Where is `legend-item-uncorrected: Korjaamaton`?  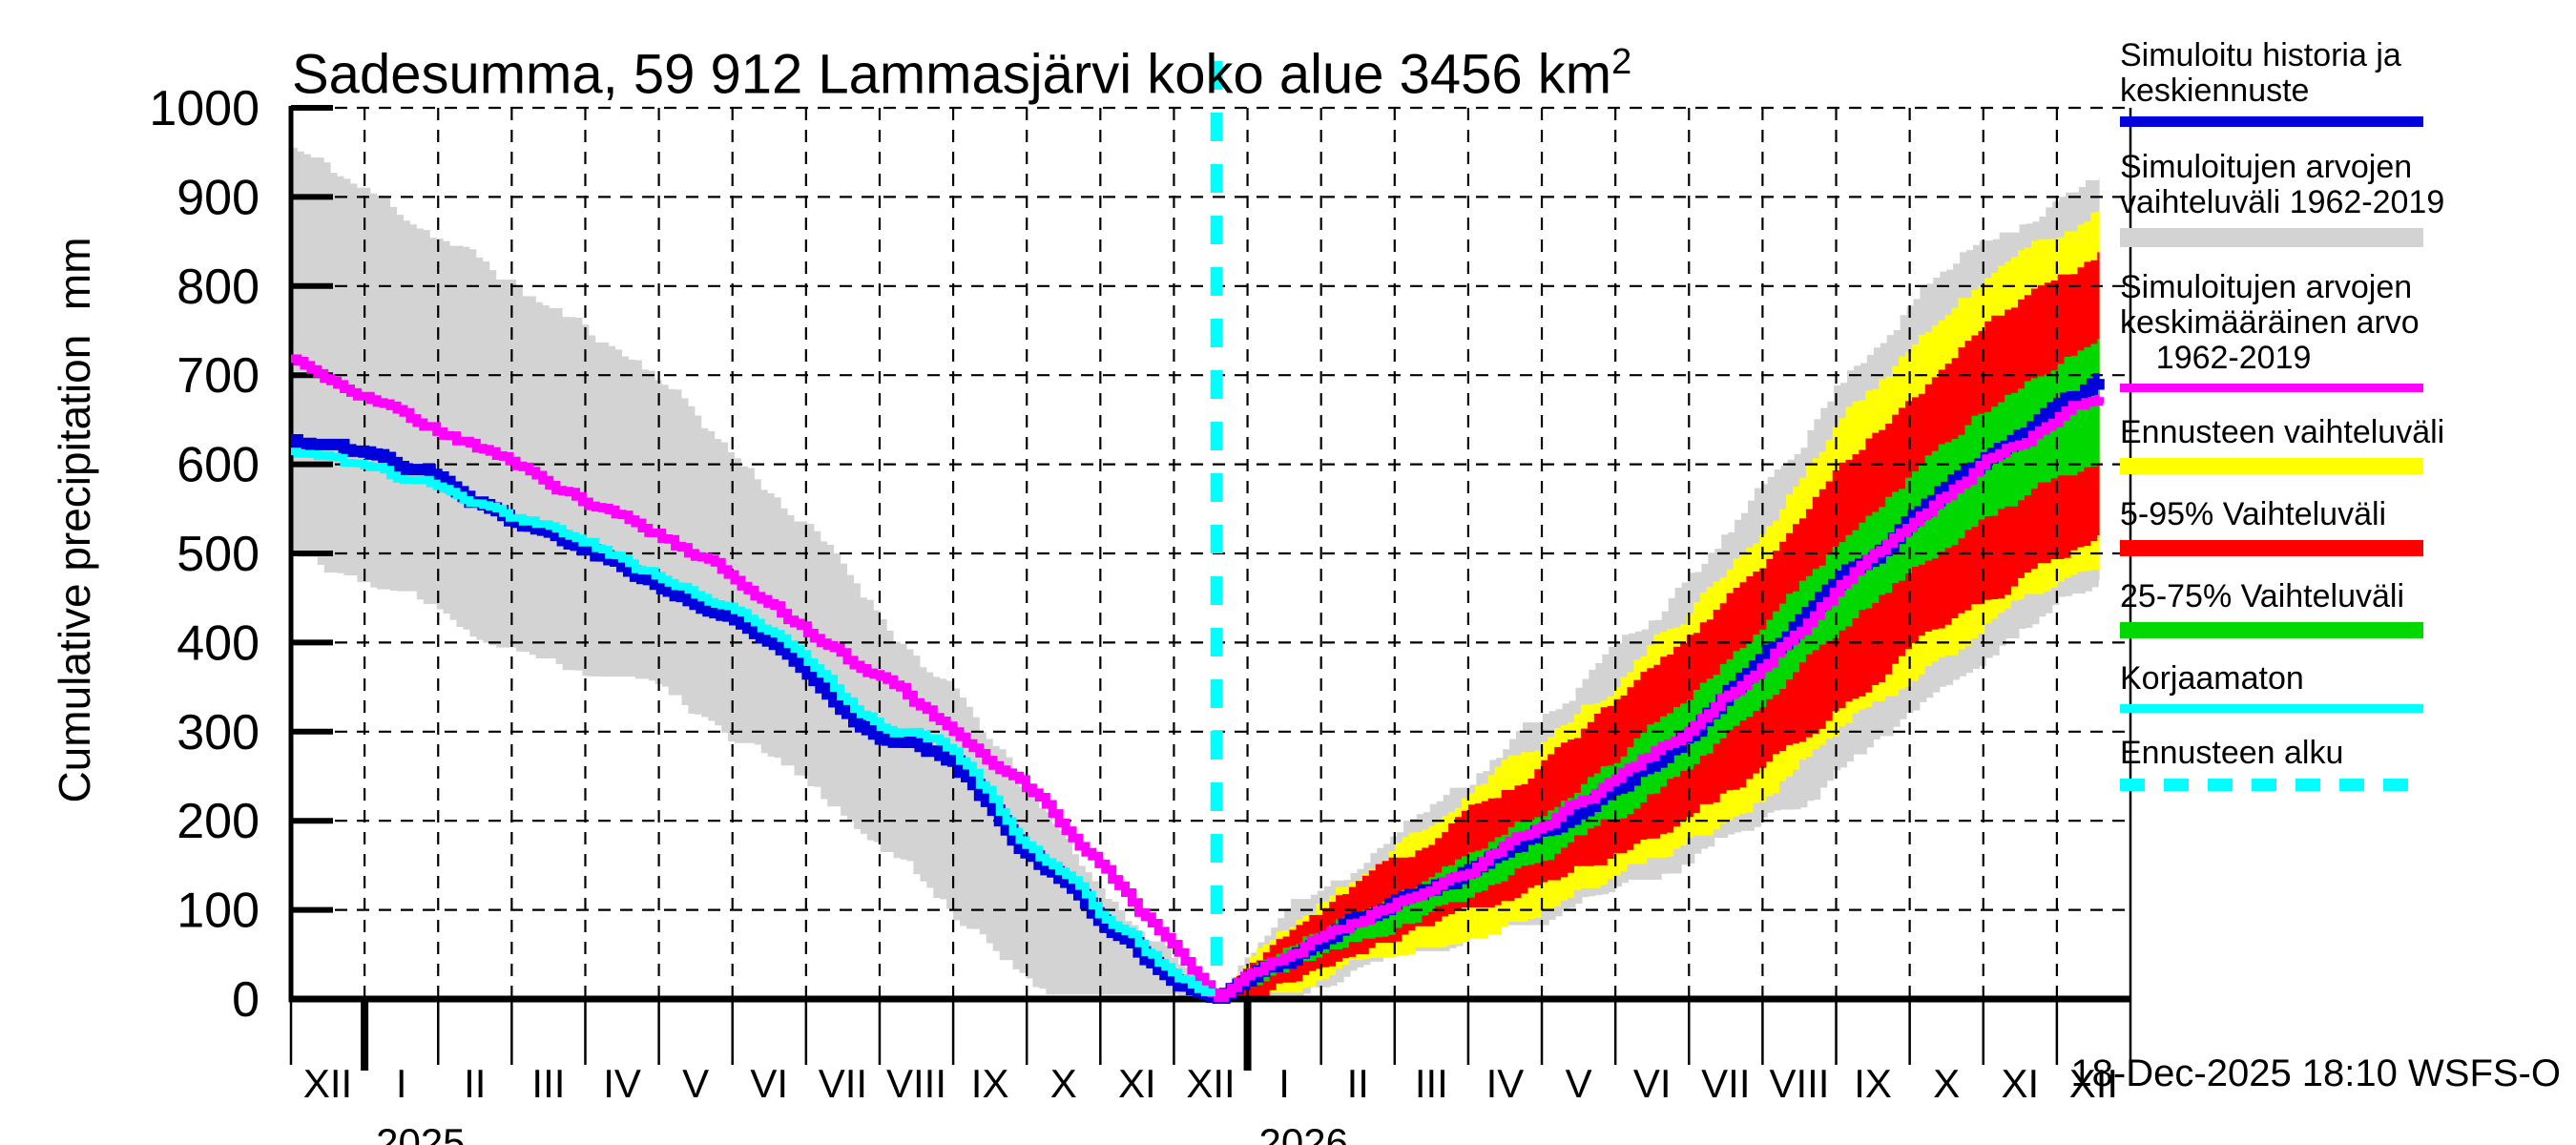
legend-item-uncorrected: Korjaamaton is located at coordinates (2344, 687).